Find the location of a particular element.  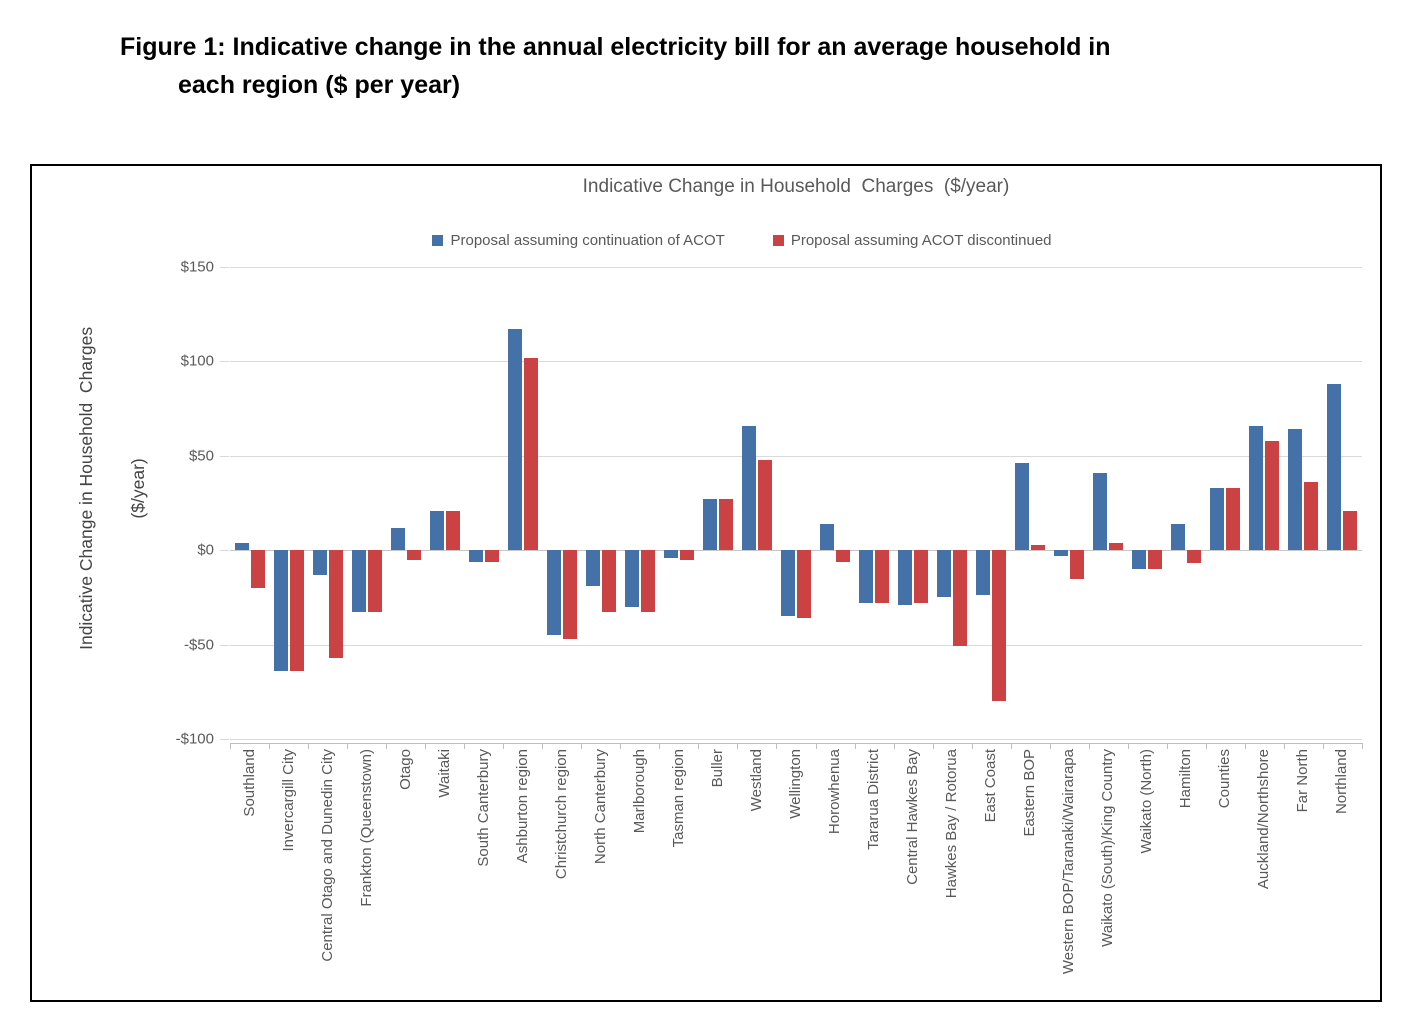

x-category-label: Westland is located at coordinates (756, 780).